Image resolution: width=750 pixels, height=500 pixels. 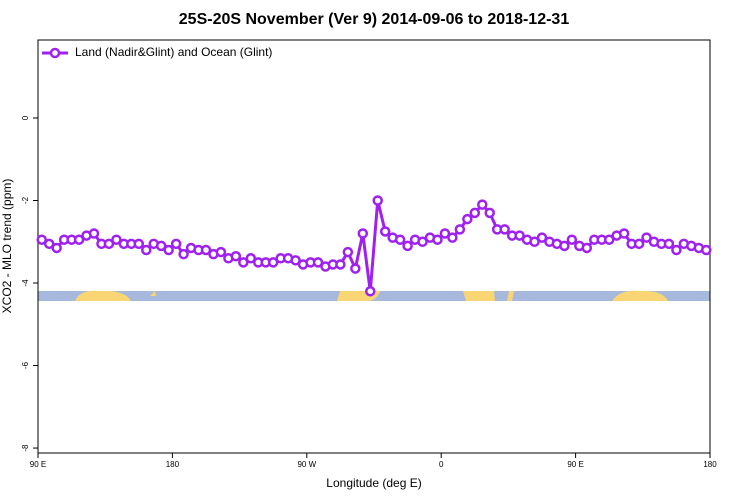 What do you see at coordinates (7, 246) in the screenshot?
I see `y-axis-label: XCO2 - MLO trend (ppm)` at bounding box center [7, 246].